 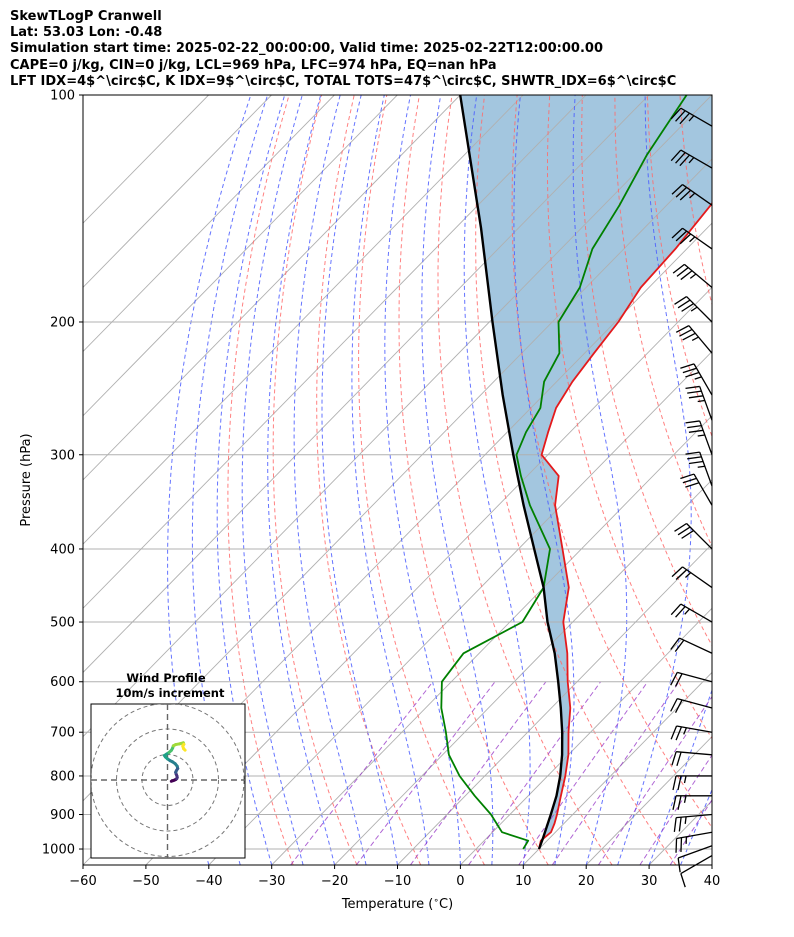 I want to click on station-coordinates: Lat: 53.03 Lon: -0.48, so click(x=86, y=33).